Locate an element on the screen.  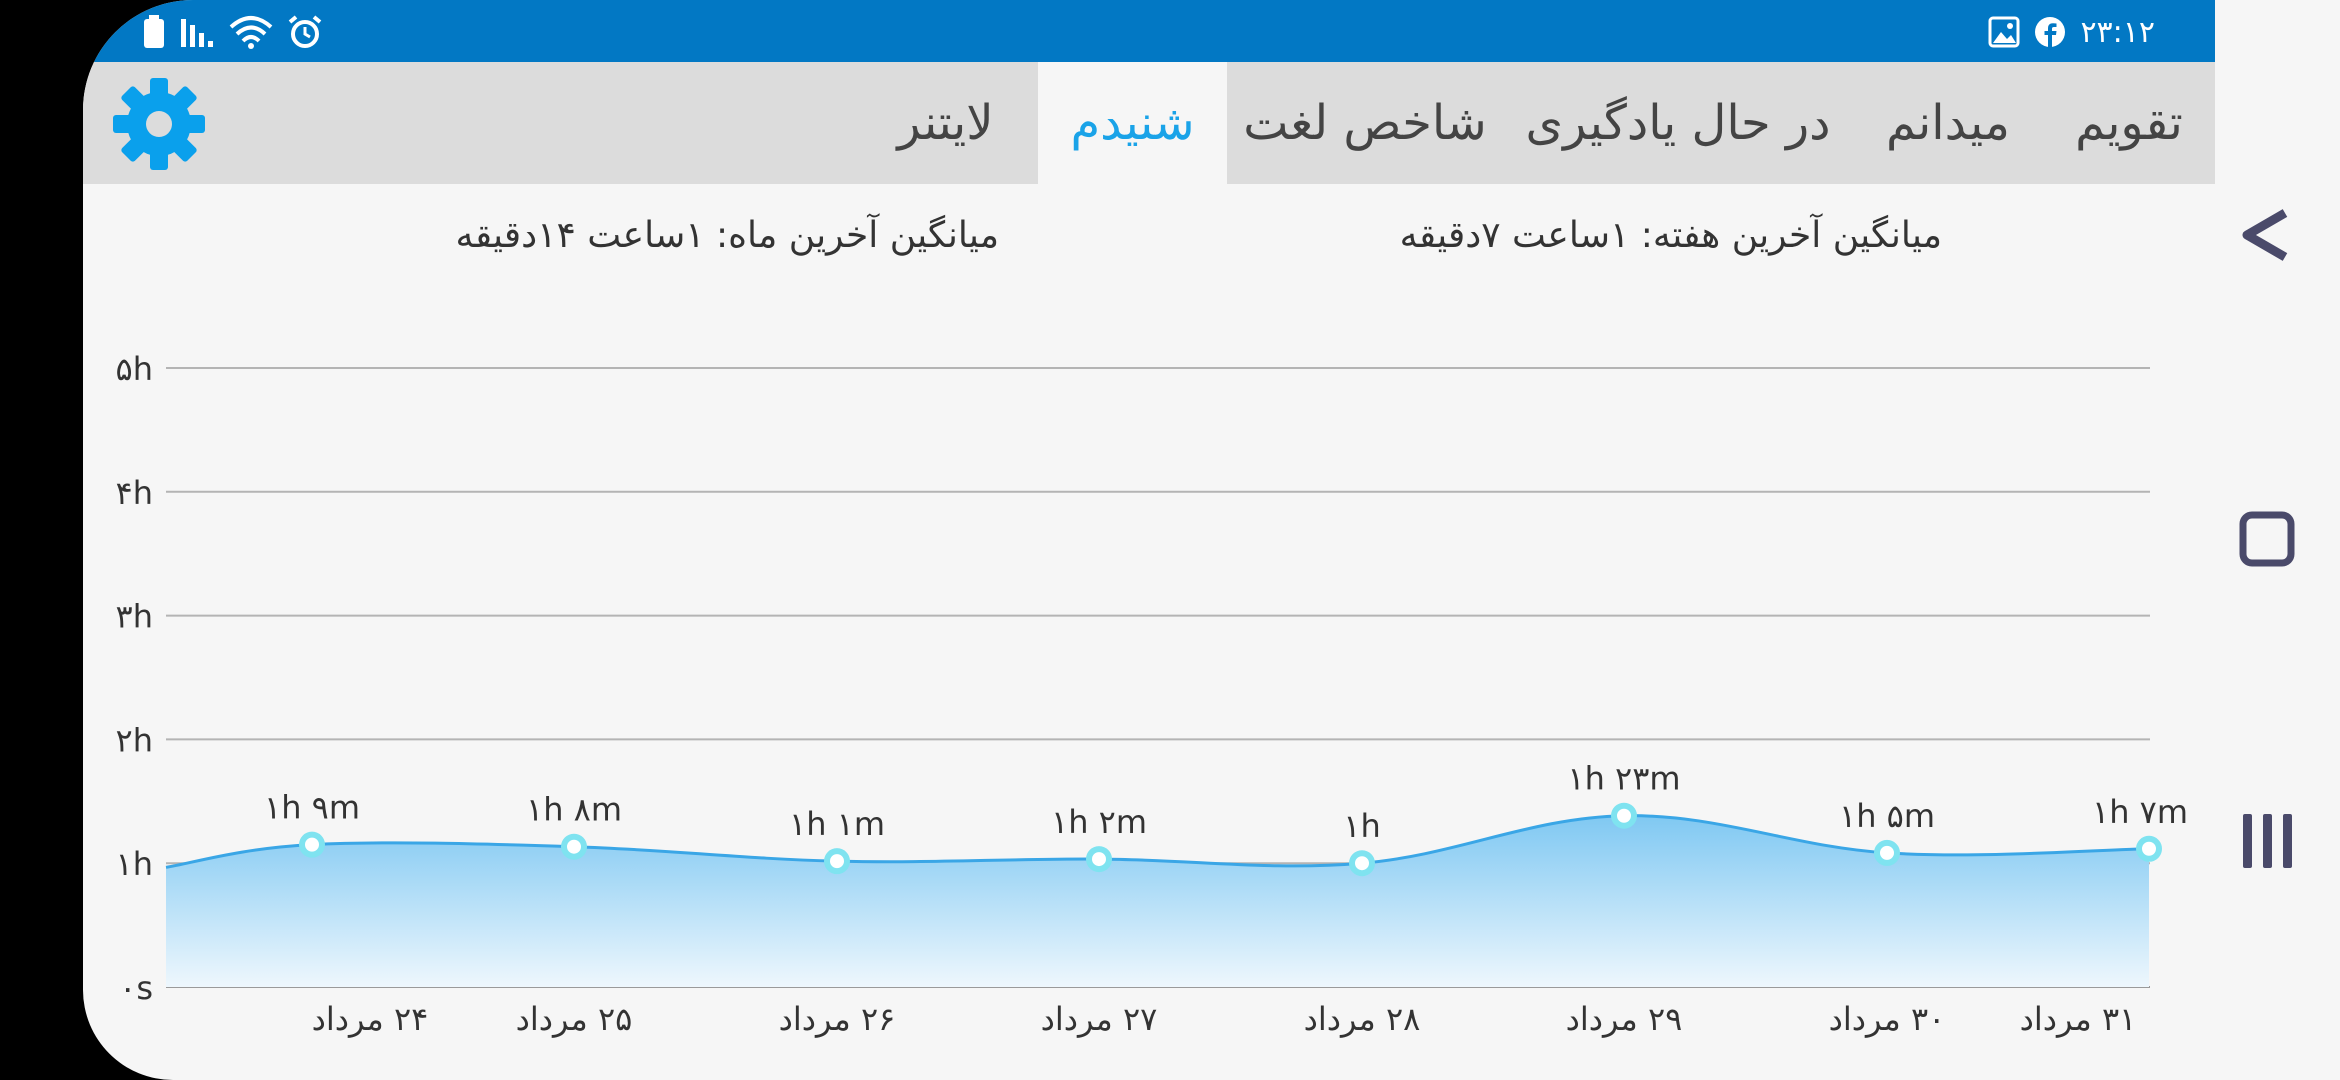
wifi-icon is located at coordinates (251, 32).